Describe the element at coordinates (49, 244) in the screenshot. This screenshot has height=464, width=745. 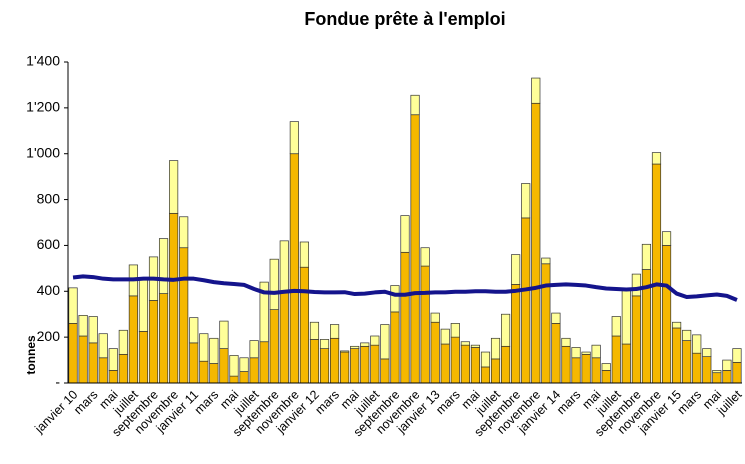
I see `y-tick-label: 600` at that location.